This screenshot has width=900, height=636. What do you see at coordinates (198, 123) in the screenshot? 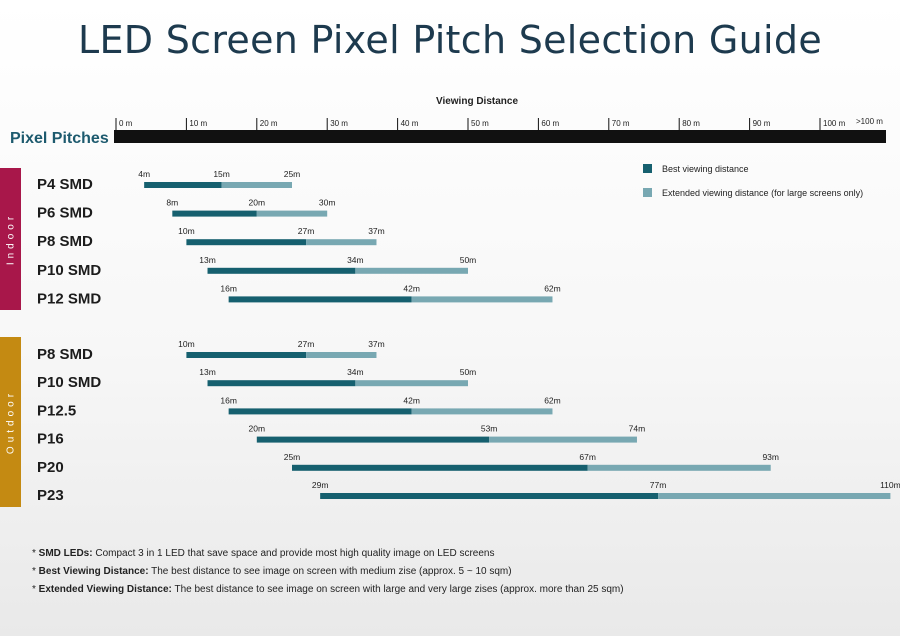
I see `axis-tick-label: 10 m` at bounding box center [198, 123].